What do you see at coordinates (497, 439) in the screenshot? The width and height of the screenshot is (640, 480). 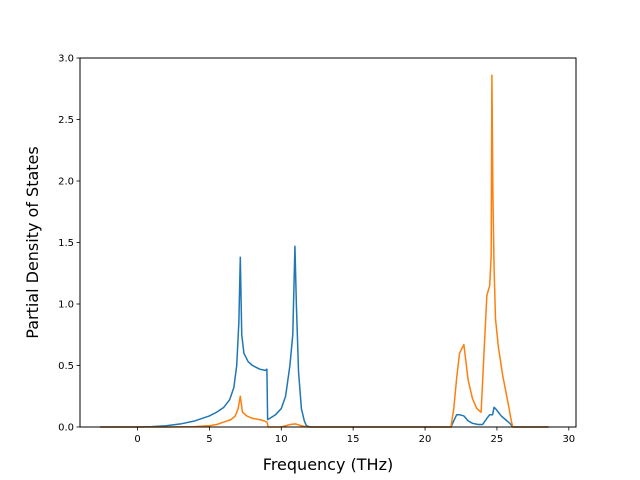 I see `x-tick-label: 25` at bounding box center [497, 439].